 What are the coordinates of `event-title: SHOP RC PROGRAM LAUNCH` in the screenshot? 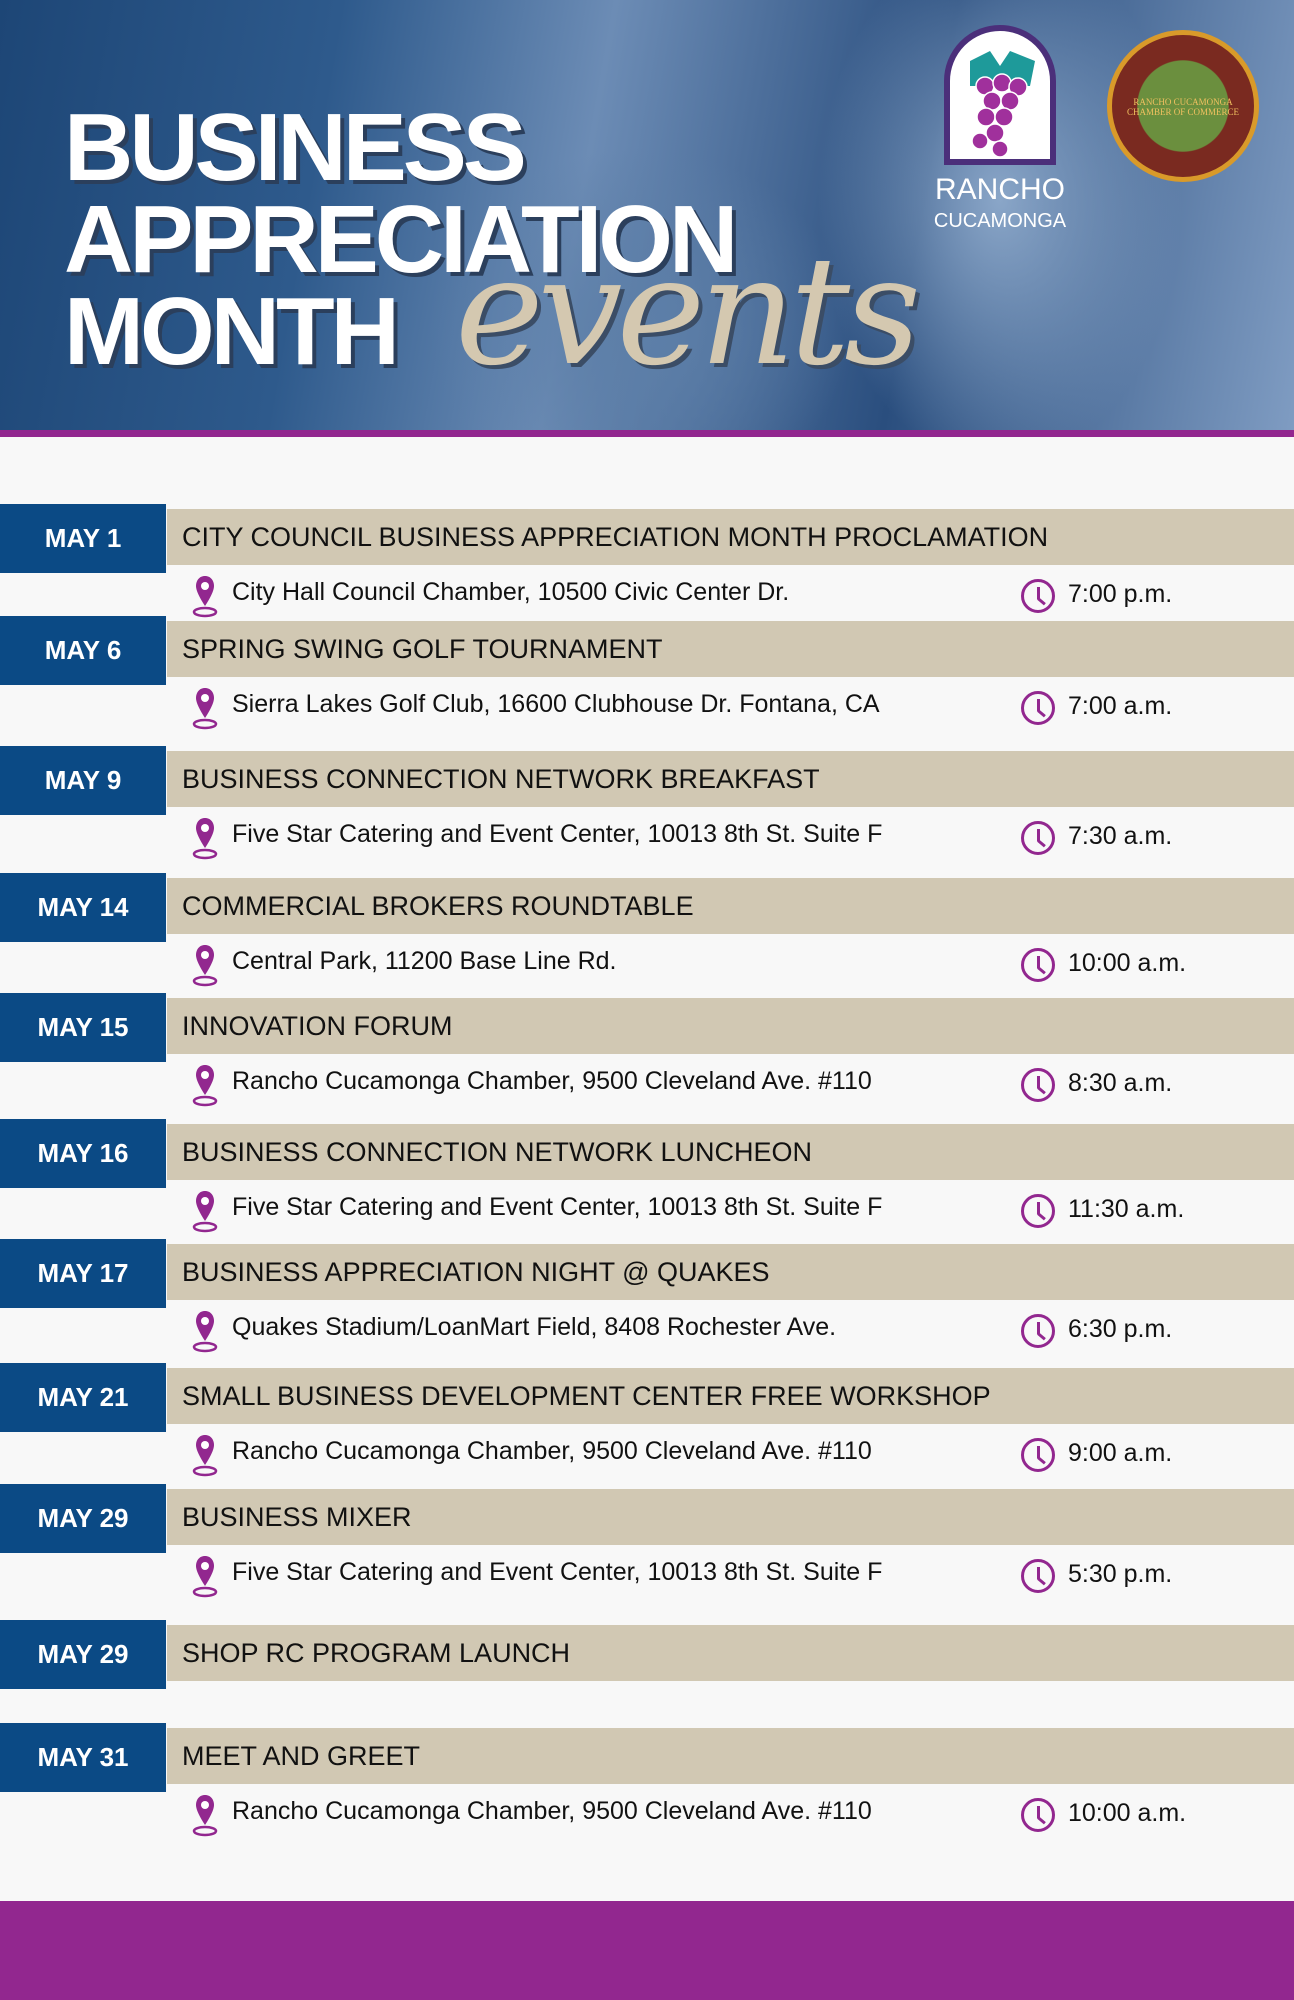 It's located at (730, 1653).